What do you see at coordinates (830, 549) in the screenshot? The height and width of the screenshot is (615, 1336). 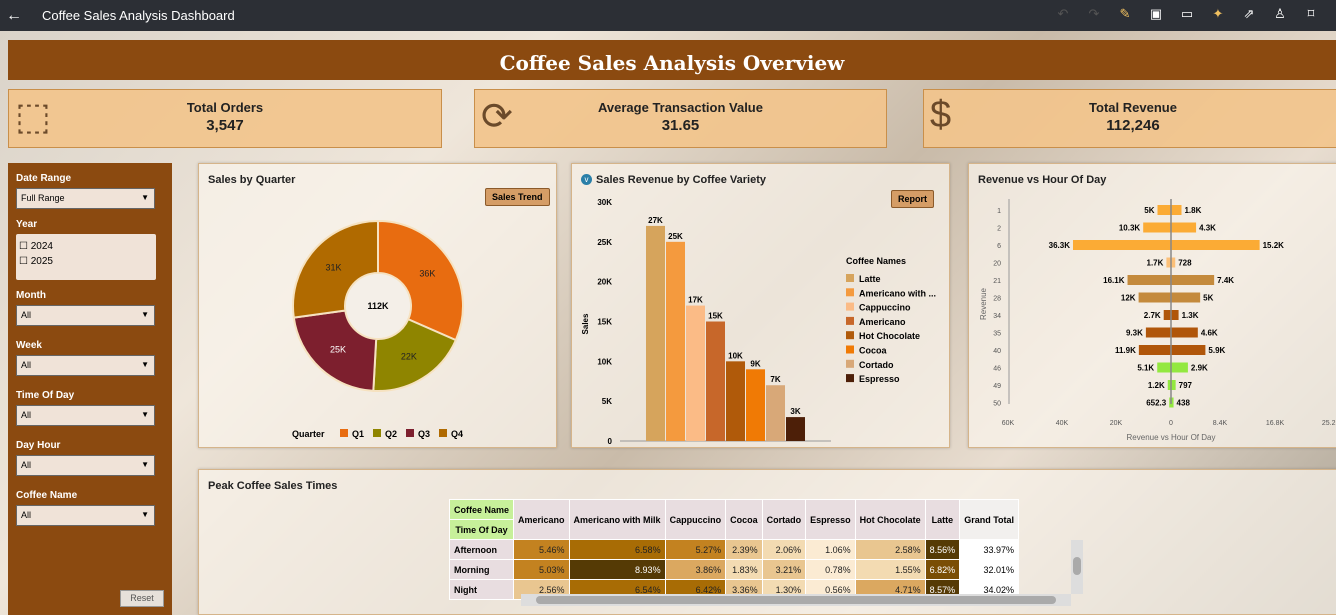 I see `table-cell: 1.06%` at bounding box center [830, 549].